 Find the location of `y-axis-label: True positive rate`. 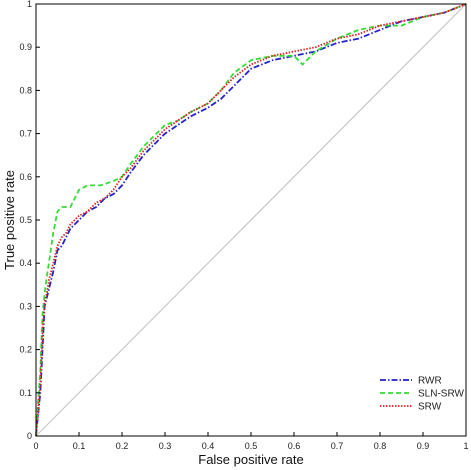

y-axis-label: True positive rate is located at coordinates (9, 220).